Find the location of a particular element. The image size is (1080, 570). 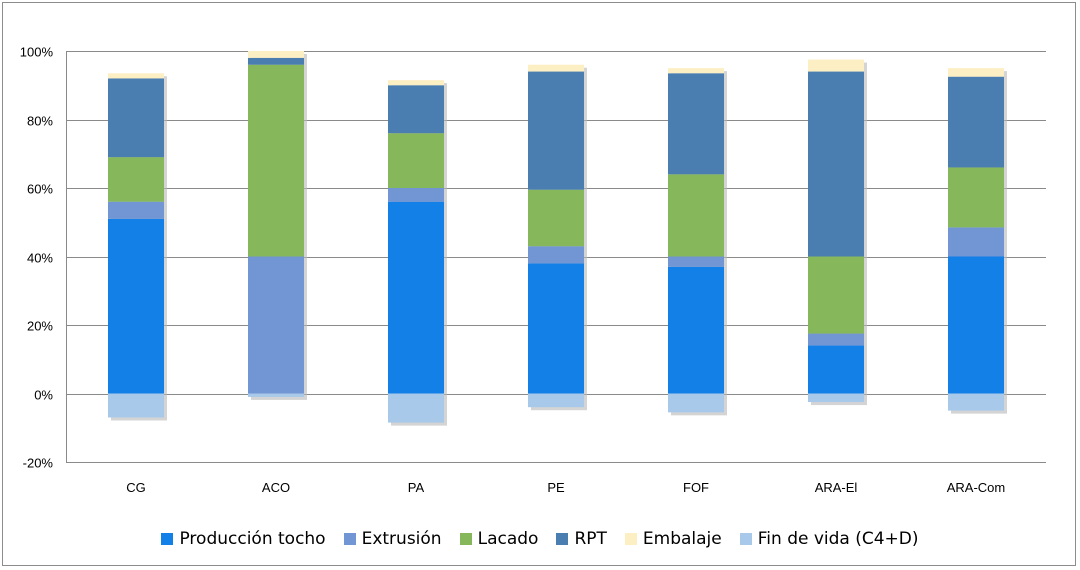

y-tick-label: 80% is located at coordinates (40, 121).